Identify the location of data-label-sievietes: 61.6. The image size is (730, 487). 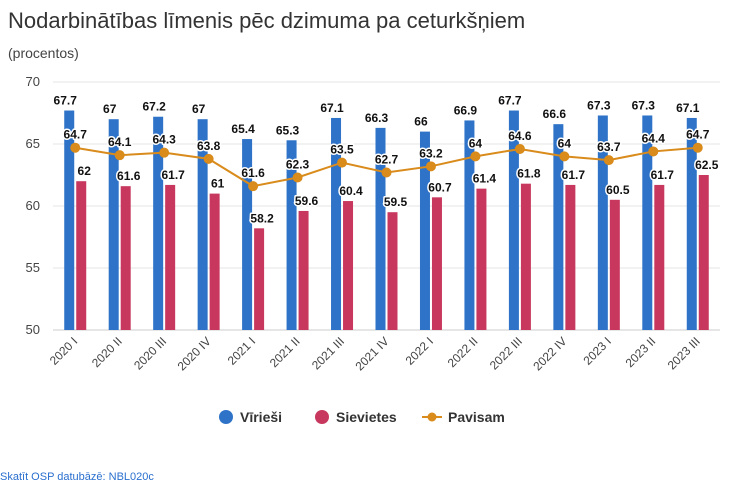
(129, 176).